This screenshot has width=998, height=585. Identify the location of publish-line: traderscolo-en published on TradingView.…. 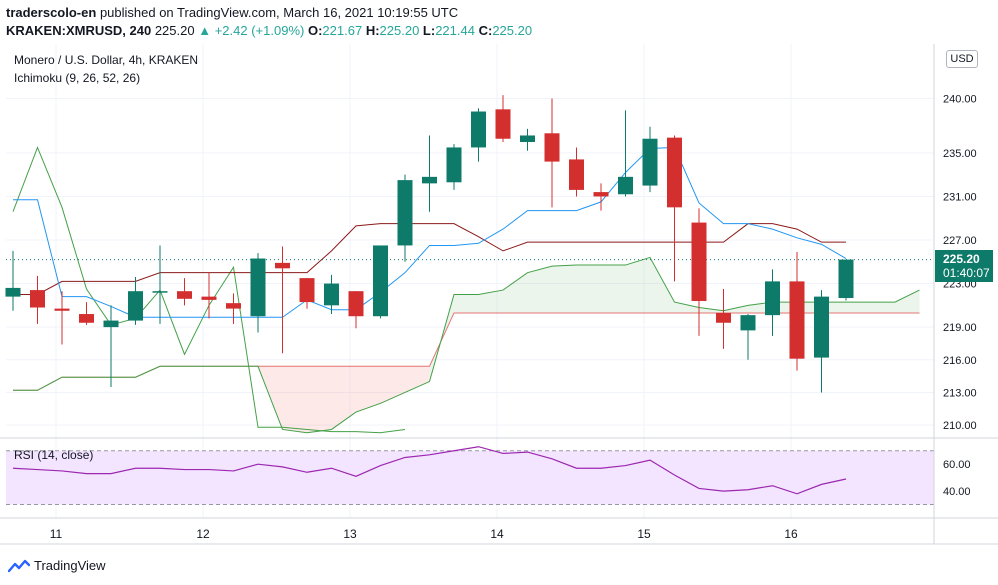
(496, 13).